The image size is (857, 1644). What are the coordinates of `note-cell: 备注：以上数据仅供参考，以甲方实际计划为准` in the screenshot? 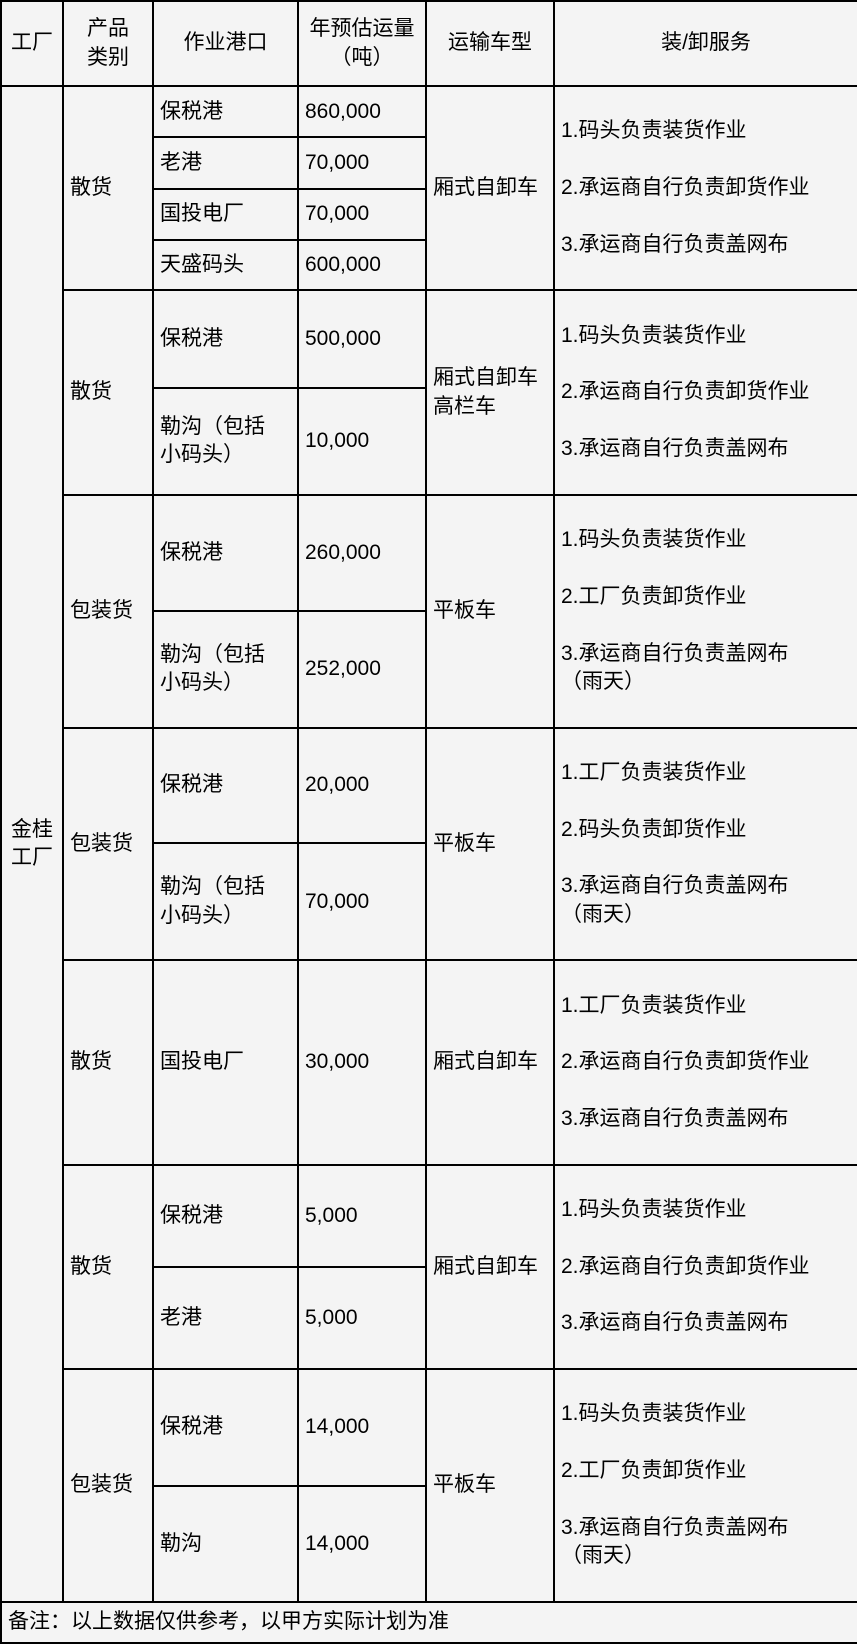 It's located at (428, 1622).